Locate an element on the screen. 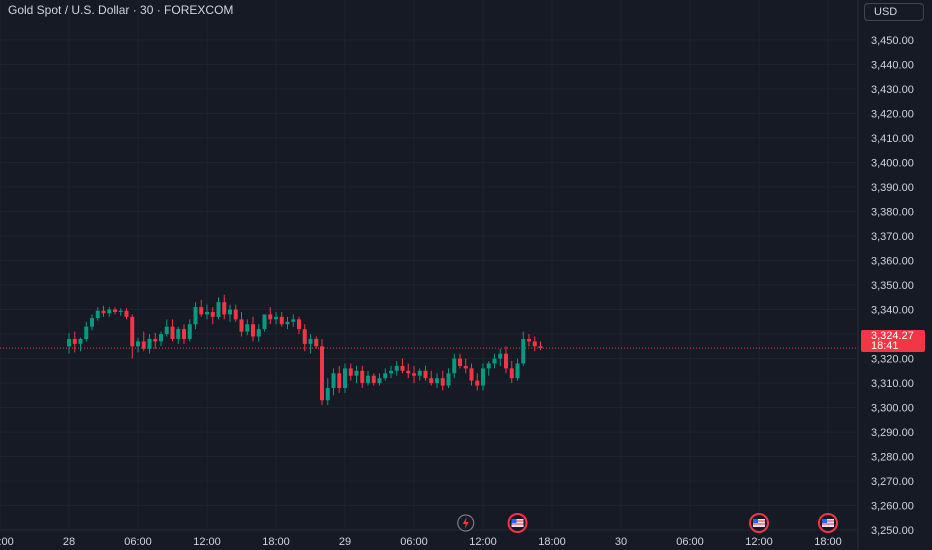 This screenshot has height=550, width=932. currency-button: USD is located at coordinates (894, 12).